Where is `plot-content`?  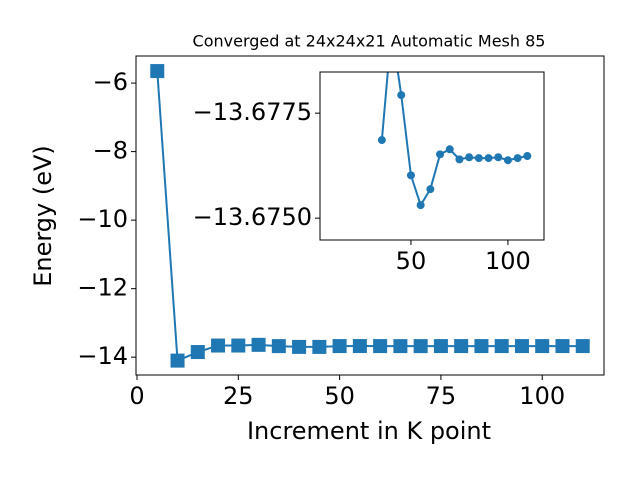 plot-content is located at coordinates (454, 141).